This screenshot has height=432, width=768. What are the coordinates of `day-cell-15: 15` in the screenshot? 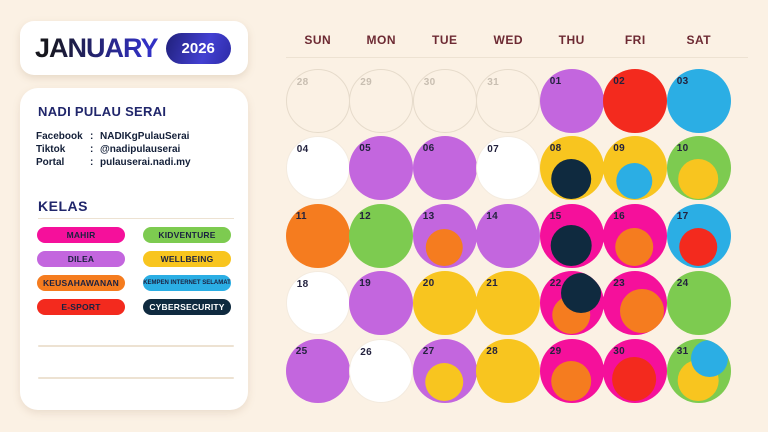 It's located at (571, 235).